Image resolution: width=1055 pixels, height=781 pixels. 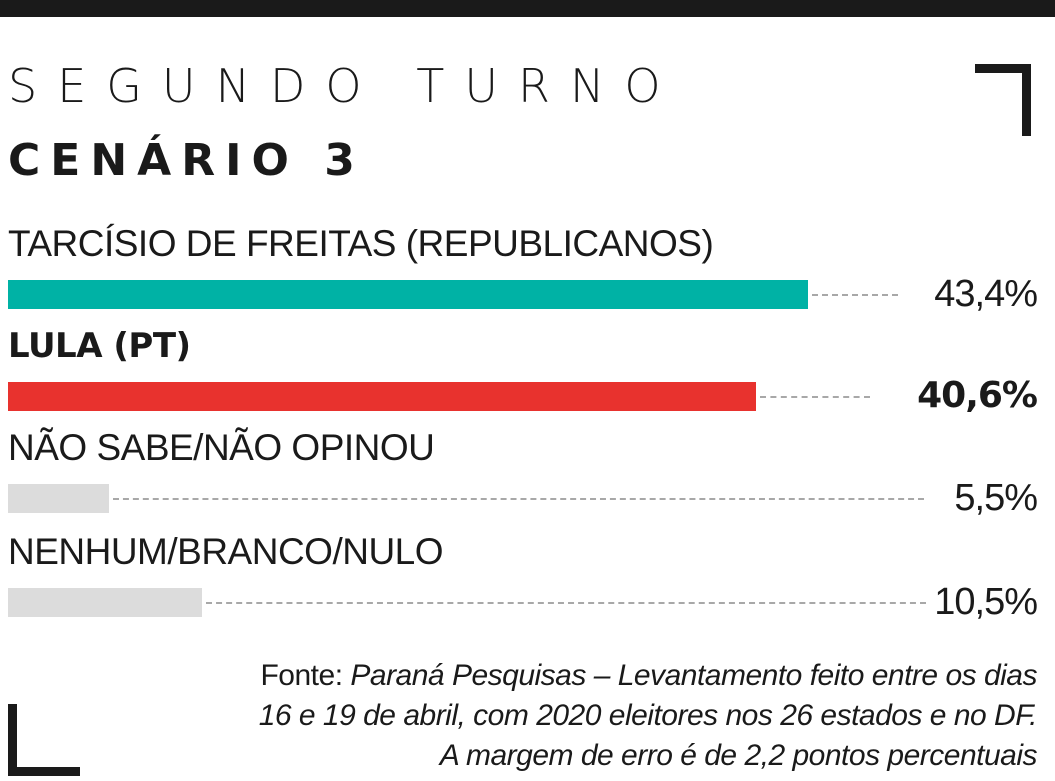 What do you see at coordinates (527, 580) in the screenshot?
I see `bar-row: NENHUM/BRANCO/NULO 10,5%` at bounding box center [527, 580].